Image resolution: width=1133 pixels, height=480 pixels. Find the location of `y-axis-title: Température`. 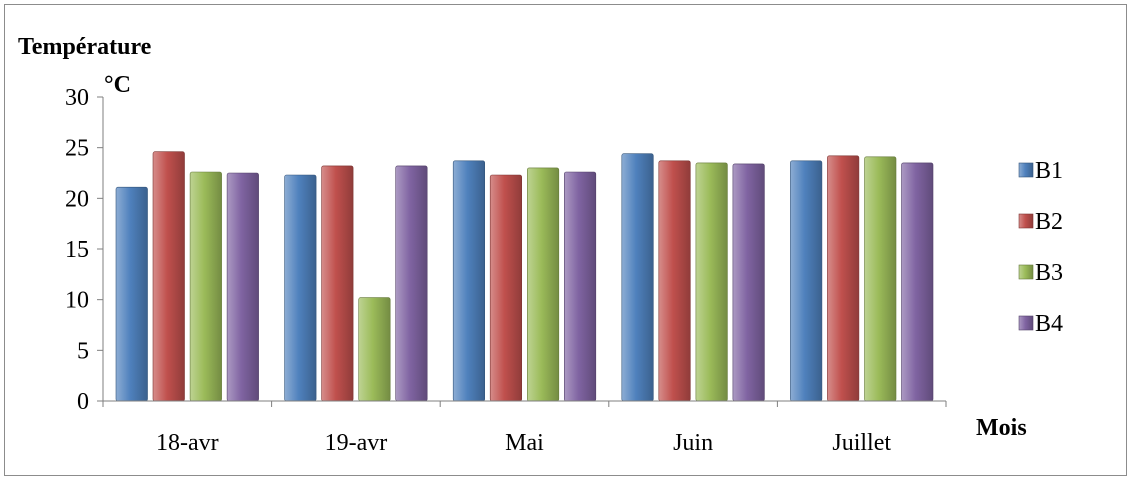

y-axis-title: Température is located at coordinates (85, 47).